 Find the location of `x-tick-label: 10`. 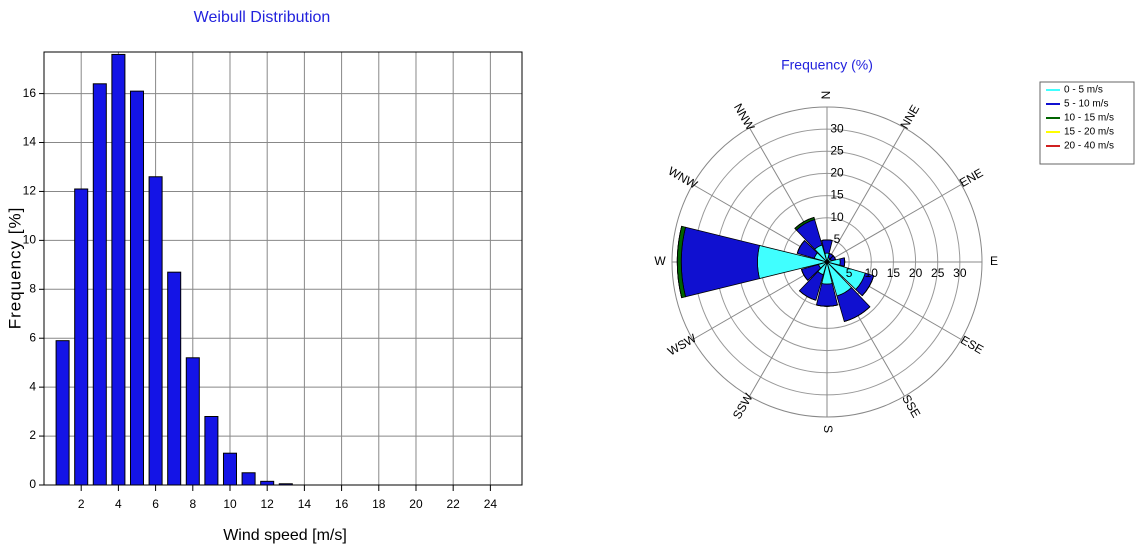

x-tick-label: 10 is located at coordinates (230, 504).